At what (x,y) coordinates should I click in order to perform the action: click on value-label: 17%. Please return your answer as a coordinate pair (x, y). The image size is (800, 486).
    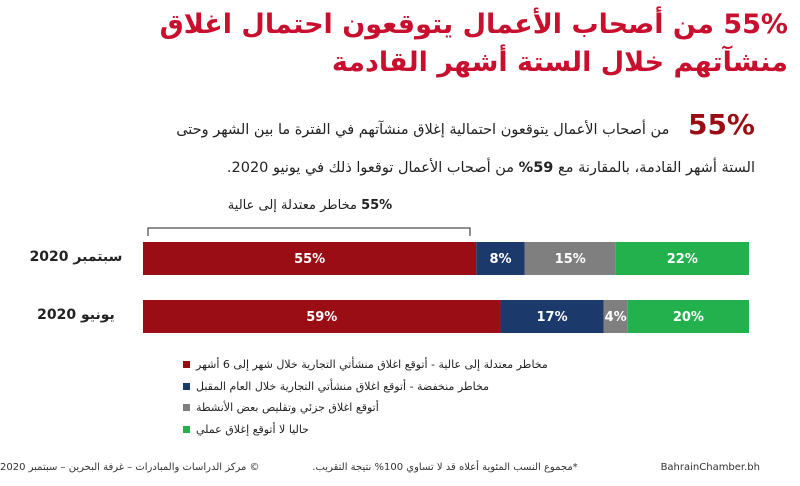
    Looking at the image, I should click on (551, 317).